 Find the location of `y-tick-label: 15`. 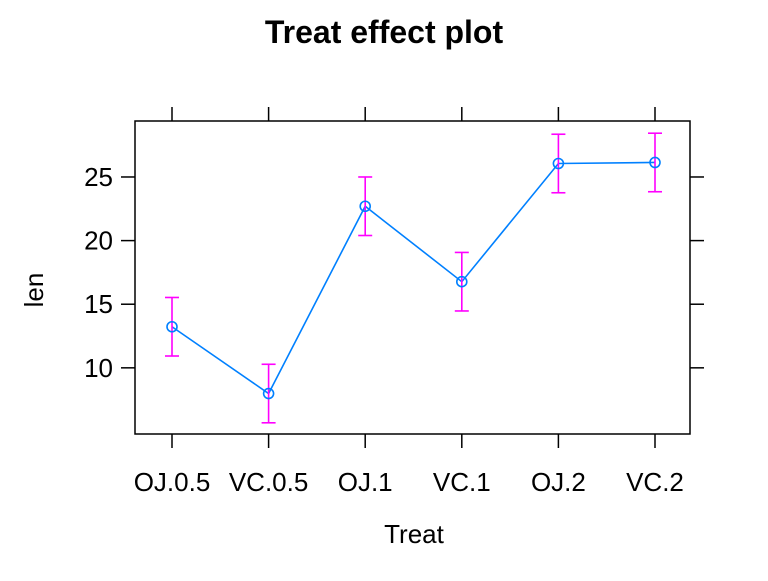

y-tick-label: 15 is located at coordinates (98, 304).